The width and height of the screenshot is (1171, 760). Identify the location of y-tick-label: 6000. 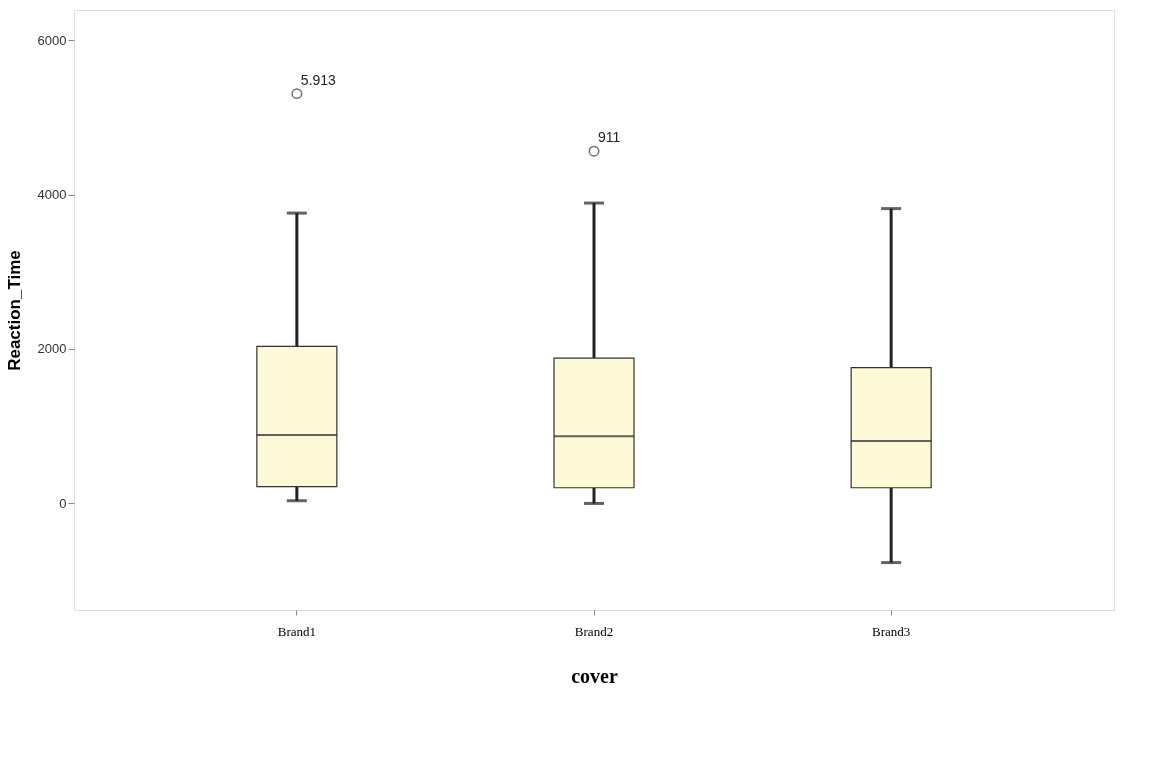
(52, 40).